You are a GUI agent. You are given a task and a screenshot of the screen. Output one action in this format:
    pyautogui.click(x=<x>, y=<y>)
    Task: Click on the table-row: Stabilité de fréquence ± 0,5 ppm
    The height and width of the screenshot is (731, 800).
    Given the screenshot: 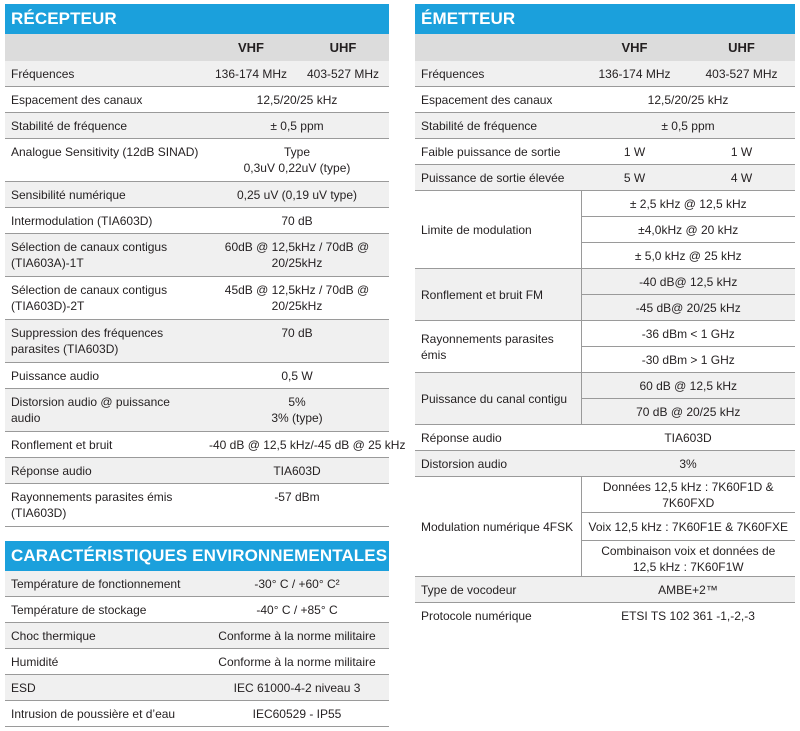 What is the action you would take?
    pyautogui.click(x=197, y=125)
    